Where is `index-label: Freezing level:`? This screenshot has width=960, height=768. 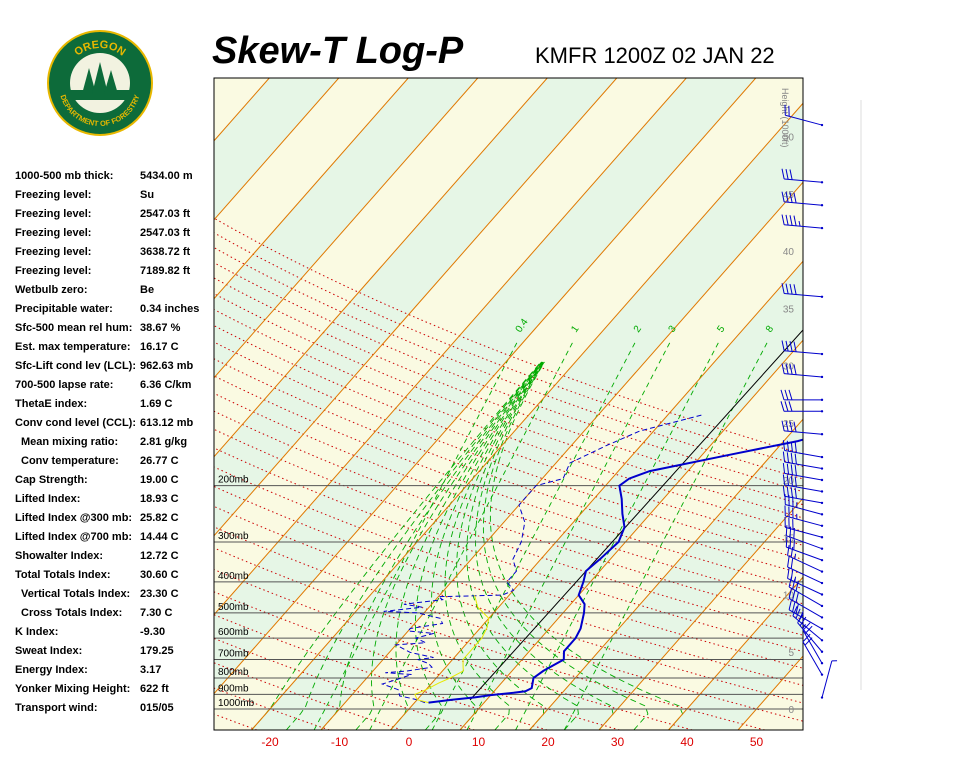
index-label: Freezing level: is located at coordinates (53, 195).